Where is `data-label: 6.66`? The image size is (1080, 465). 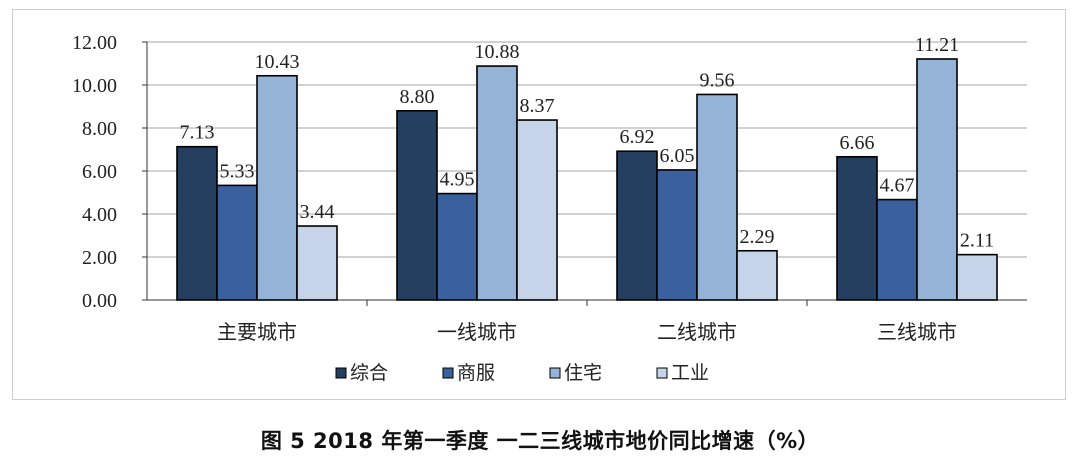 data-label: 6.66 is located at coordinates (857, 143).